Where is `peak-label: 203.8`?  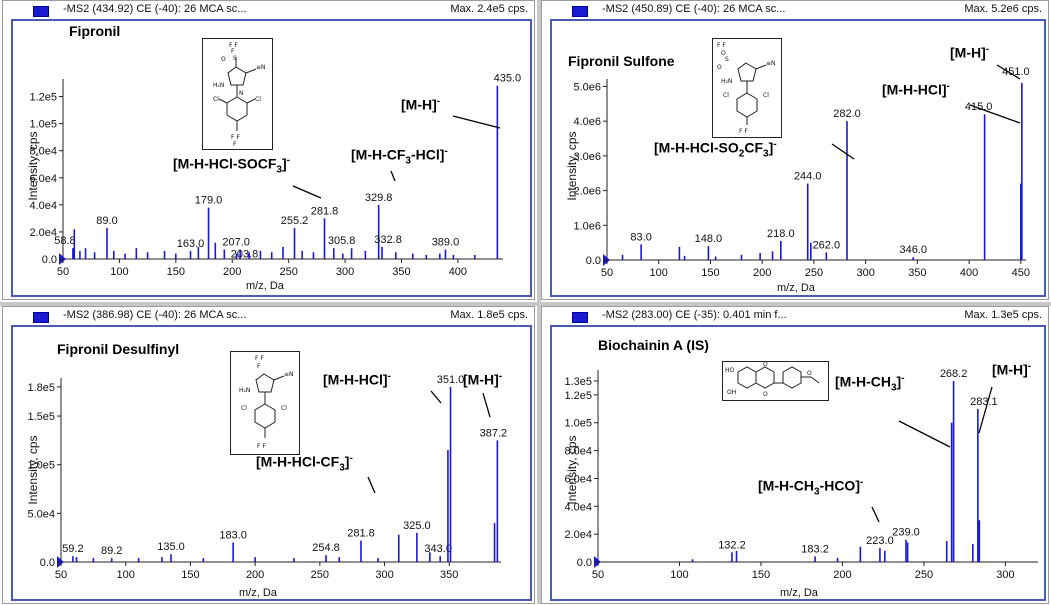 peak-label: 203.8 is located at coordinates (245, 255).